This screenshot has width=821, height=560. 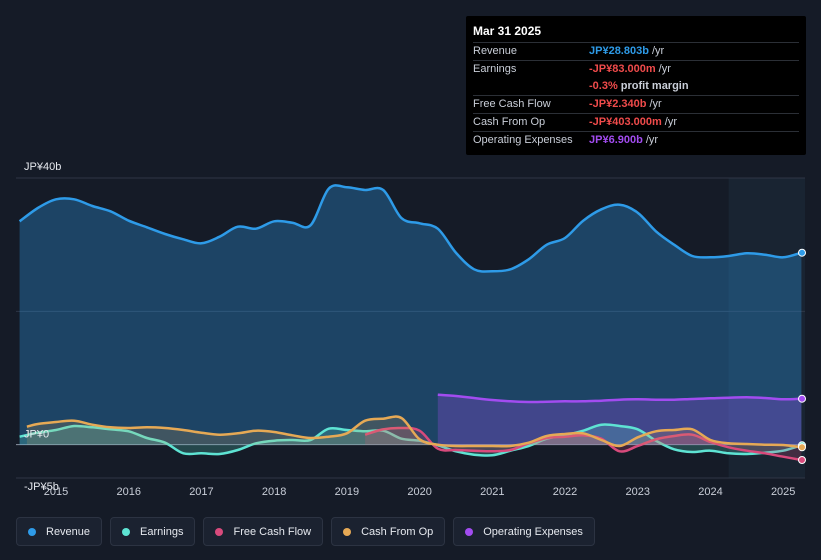 What do you see at coordinates (565, 492) in the screenshot?
I see `x-tick-label: 2022` at bounding box center [565, 492].